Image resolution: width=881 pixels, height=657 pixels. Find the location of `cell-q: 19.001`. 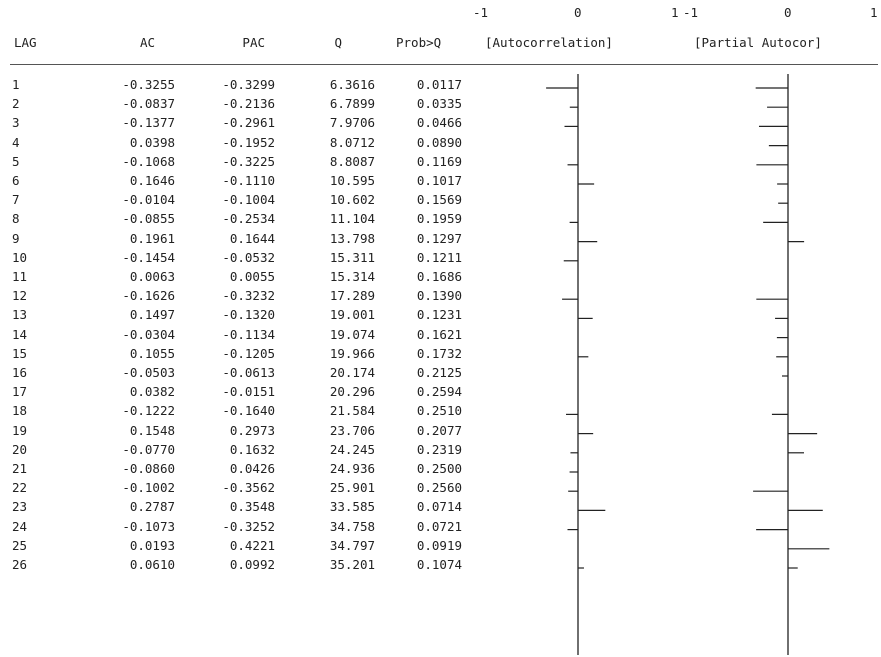

cell-q: 19.001 is located at coordinates (352, 315).